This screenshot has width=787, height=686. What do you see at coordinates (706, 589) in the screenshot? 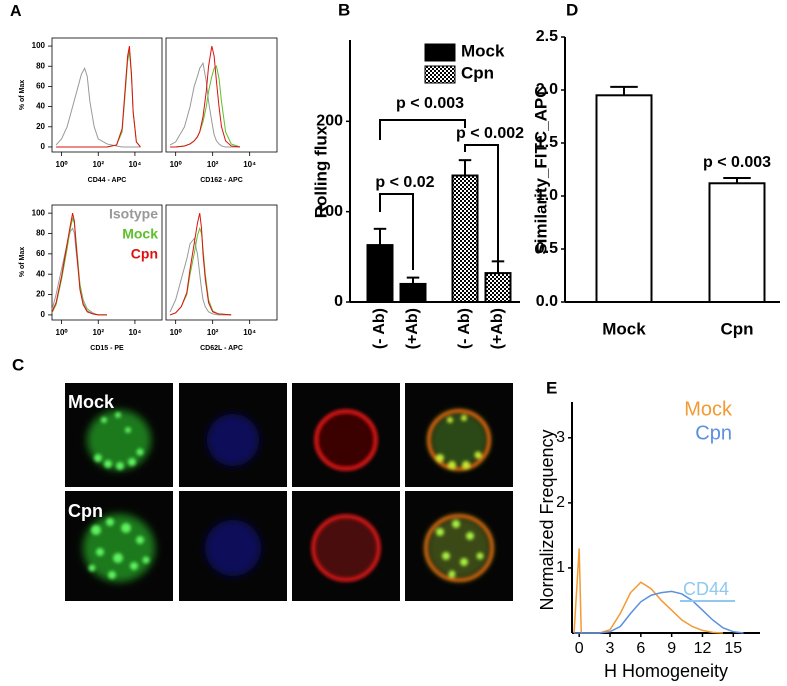
I see `annotation: CD44` at bounding box center [706, 589].